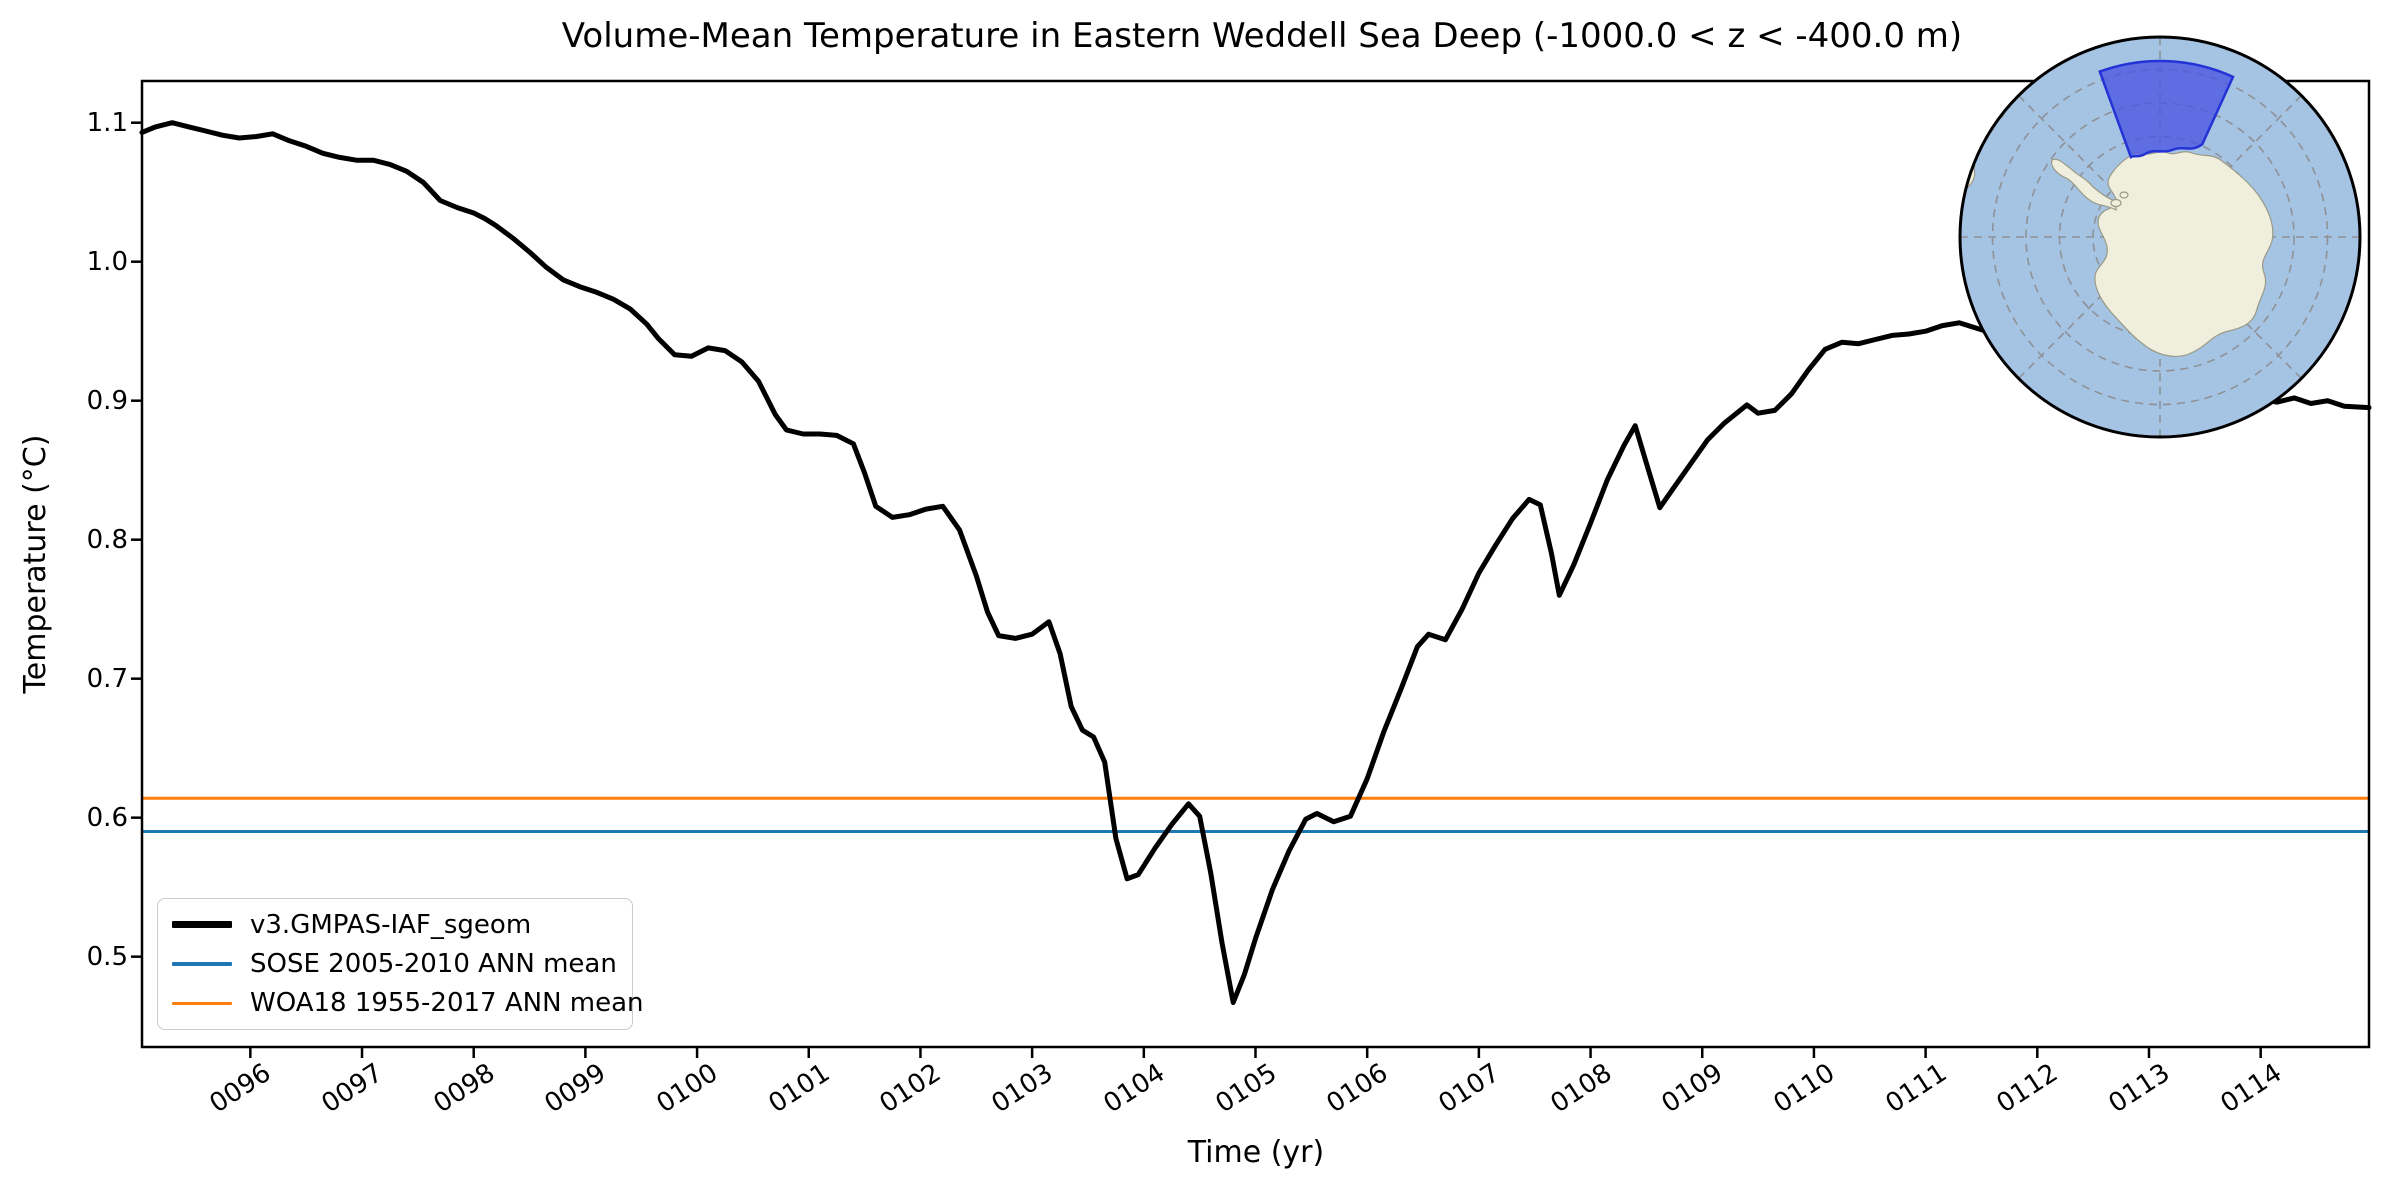  Describe the element at coordinates (107, 261) in the screenshot. I see `y-tick-label: 1.0` at that location.